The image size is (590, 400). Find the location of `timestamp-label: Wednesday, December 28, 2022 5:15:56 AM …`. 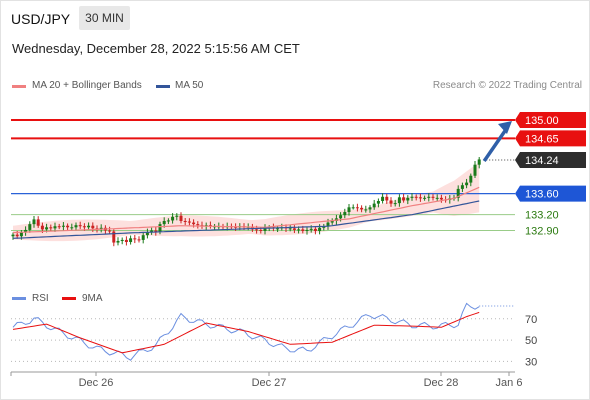

timestamp-label: Wednesday, December 28, 2022 5:15:56 AM … is located at coordinates (156, 48).